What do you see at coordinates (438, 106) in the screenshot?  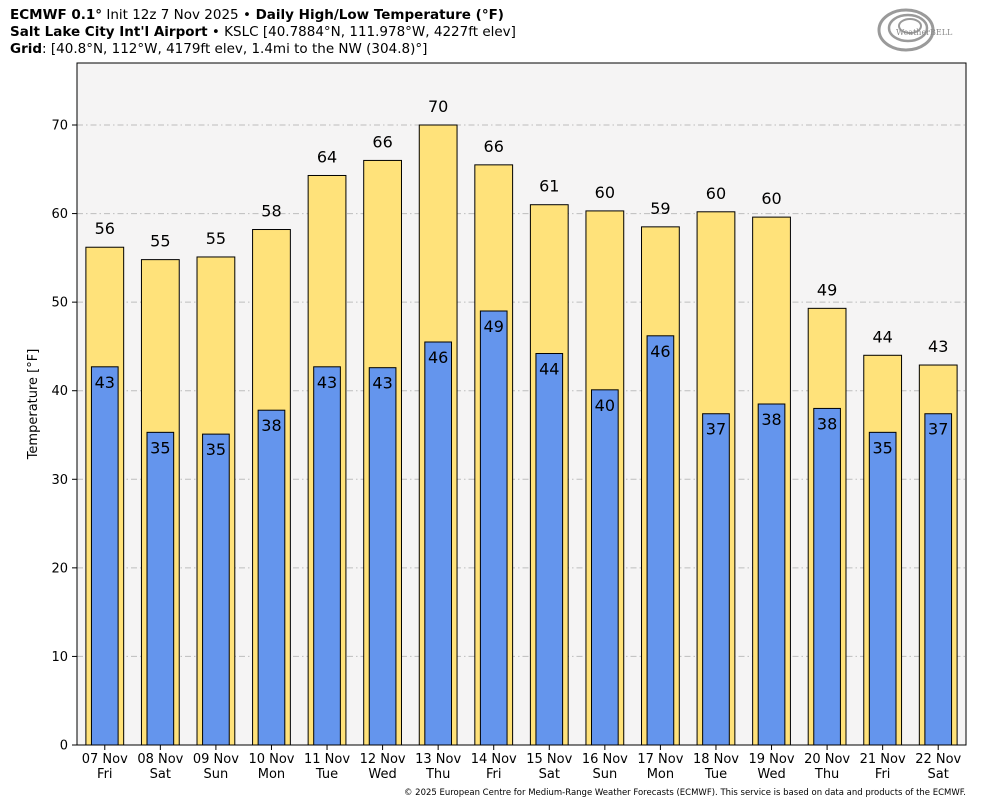 I see `high-temp-label: 70` at bounding box center [438, 106].